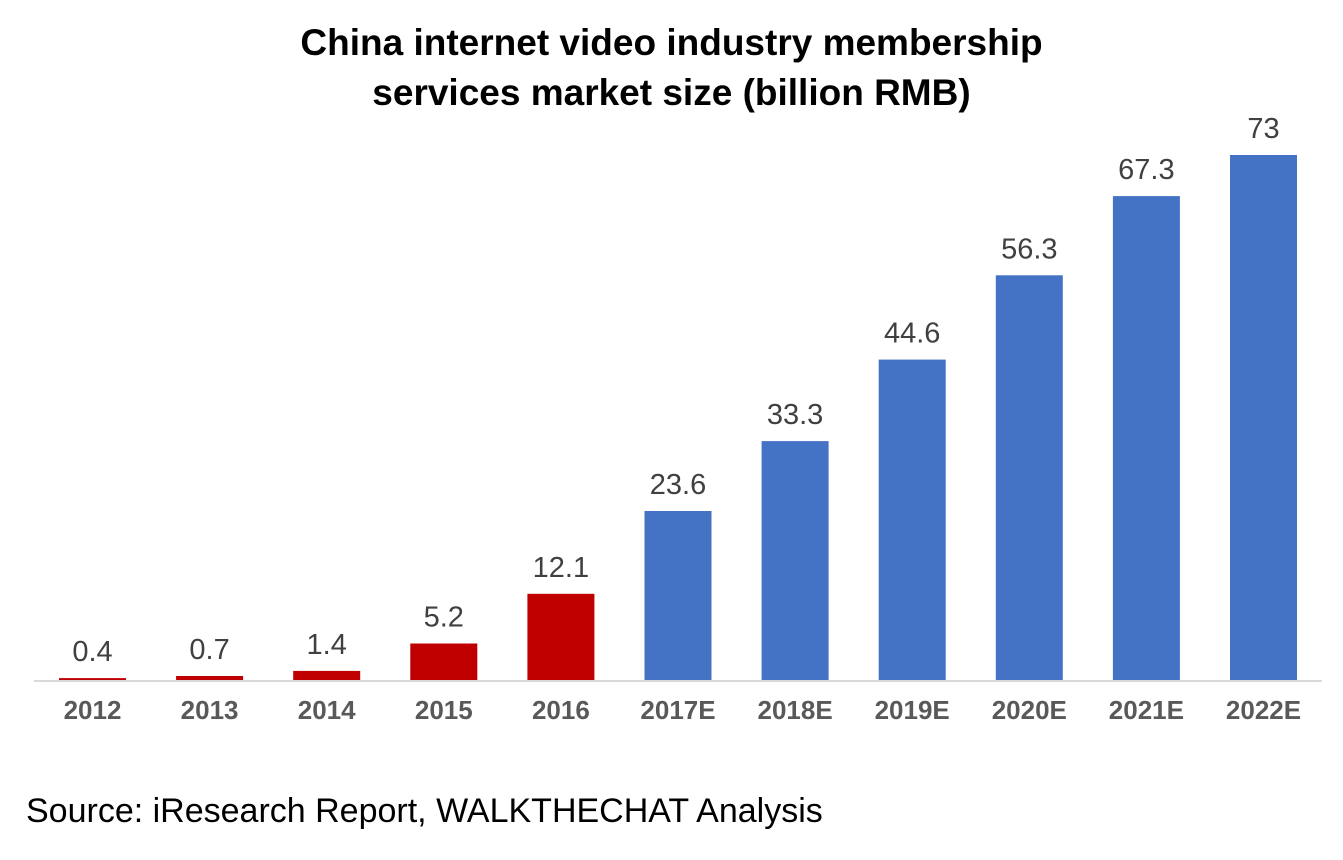 The width and height of the screenshot is (1343, 860). What do you see at coordinates (671, 42) in the screenshot?
I see `chart-title-line-1: China internet video industry membership` at bounding box center [671, 42].